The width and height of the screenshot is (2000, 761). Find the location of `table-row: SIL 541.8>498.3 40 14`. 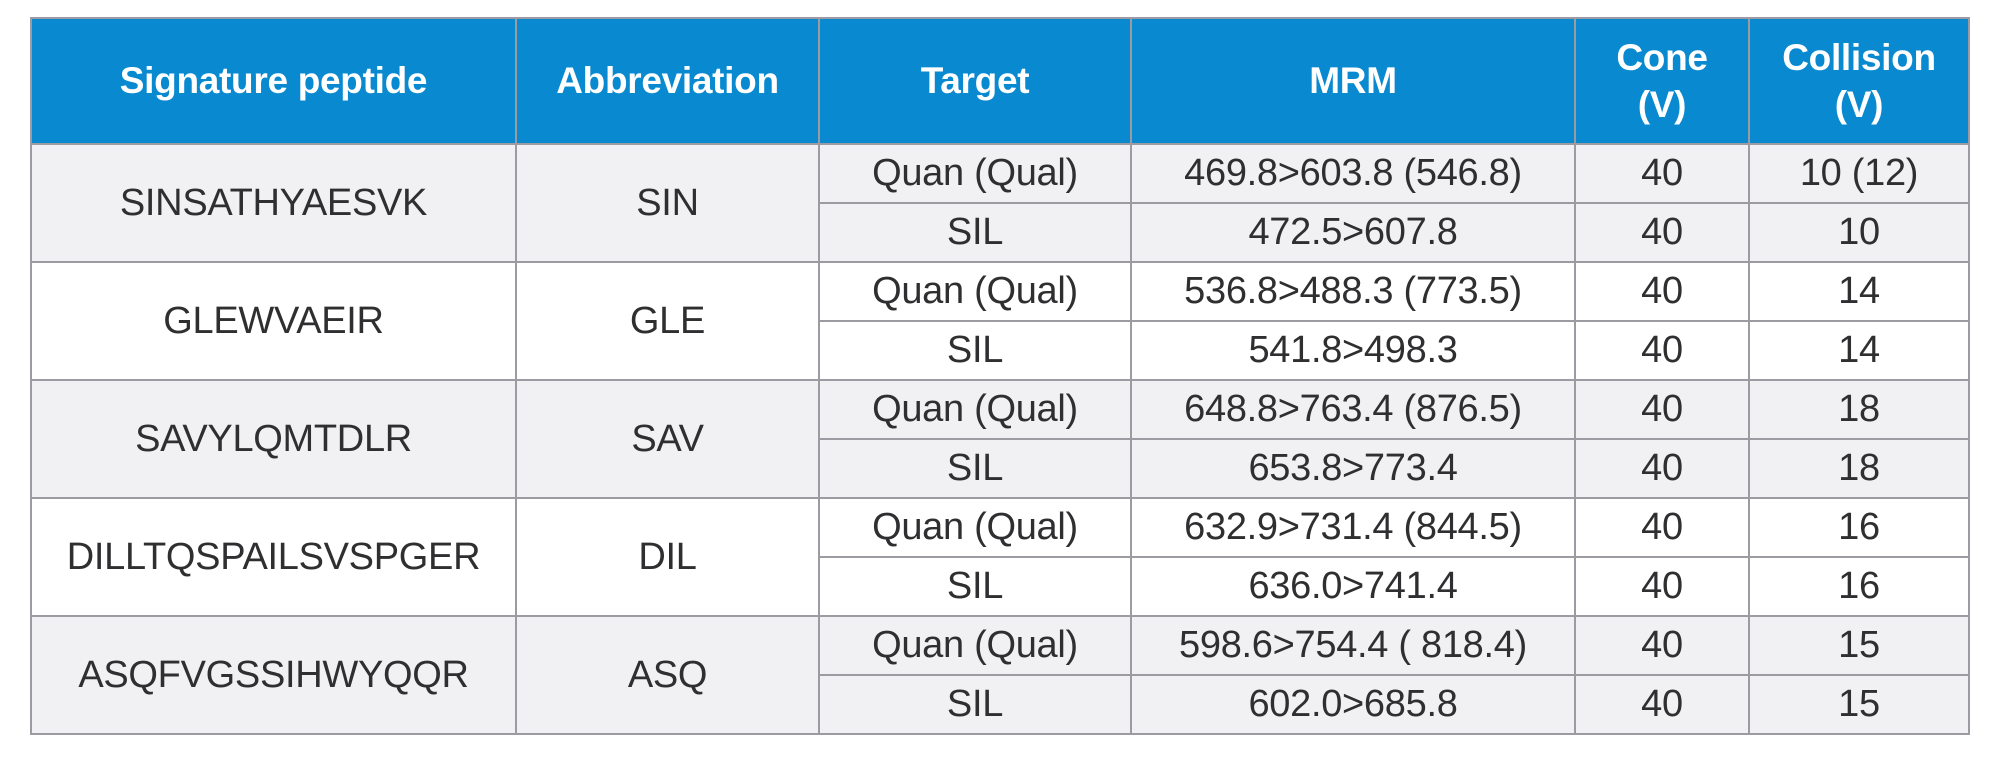

table-row: SIL 541.8>498.3 40 14 is located at coordinates (1000, 350).